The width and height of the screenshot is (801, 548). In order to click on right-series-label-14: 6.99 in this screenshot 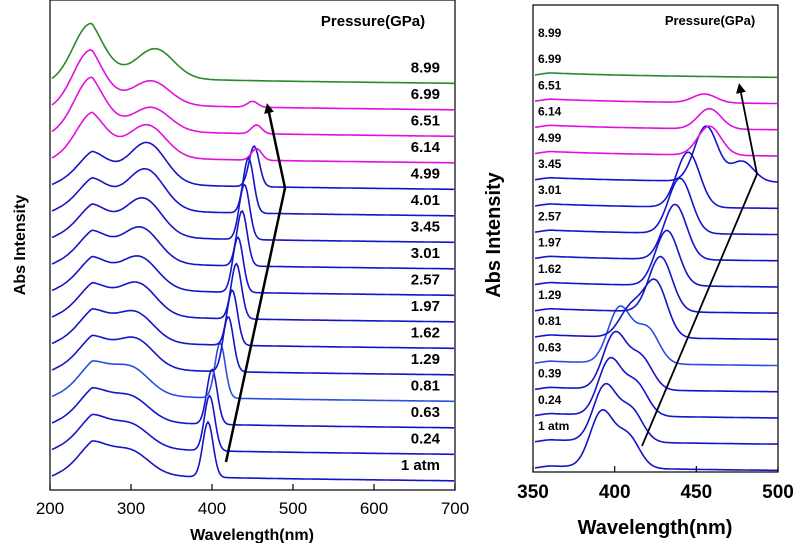, I will do `click(550, 59)`.